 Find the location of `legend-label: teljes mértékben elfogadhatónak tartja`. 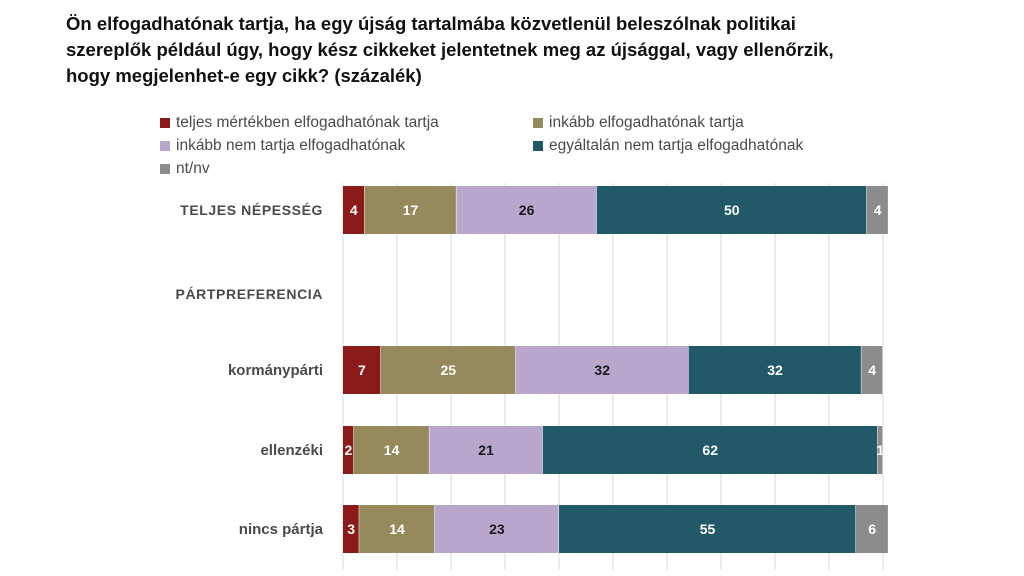

legend-label: teljes mértékben elfogadhatónak tartja is located at coordinates (307, 122).